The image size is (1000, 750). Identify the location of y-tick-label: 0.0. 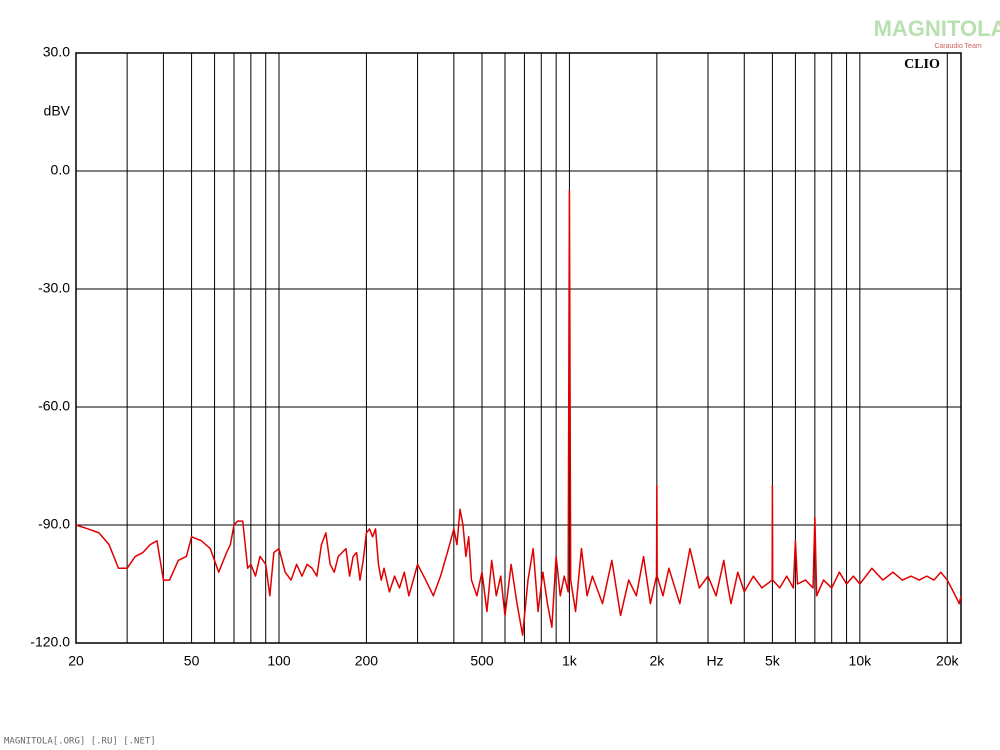
(61, 170).